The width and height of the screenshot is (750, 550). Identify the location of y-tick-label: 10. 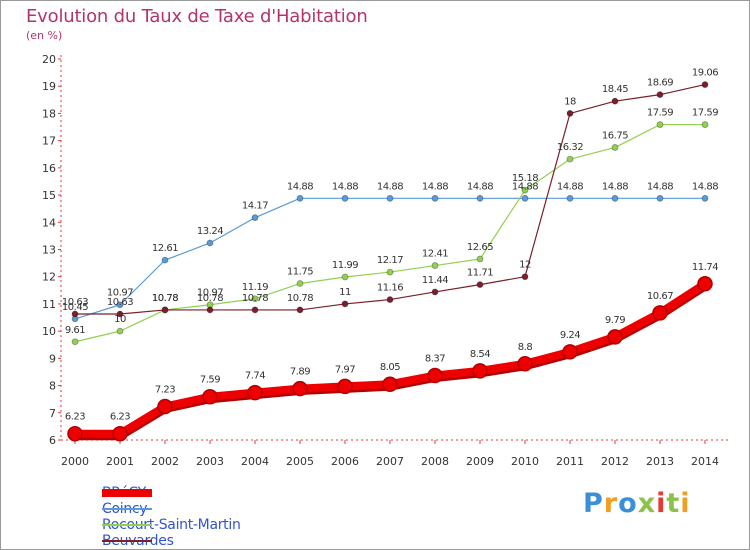
(49, 331).